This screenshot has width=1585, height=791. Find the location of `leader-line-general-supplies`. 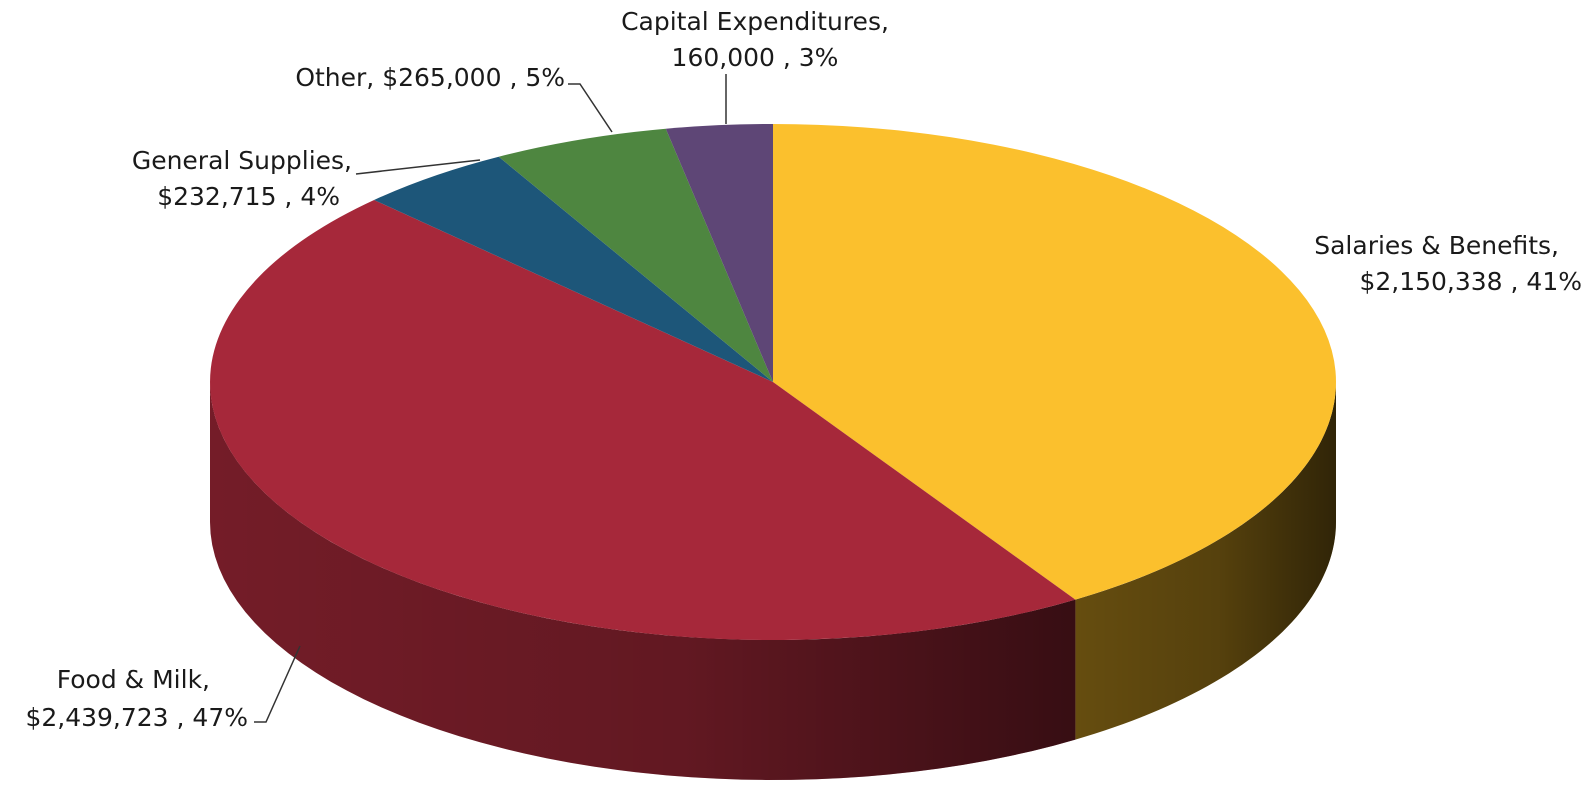

leader-line-general-supplies is located at coordinates (418, 167).